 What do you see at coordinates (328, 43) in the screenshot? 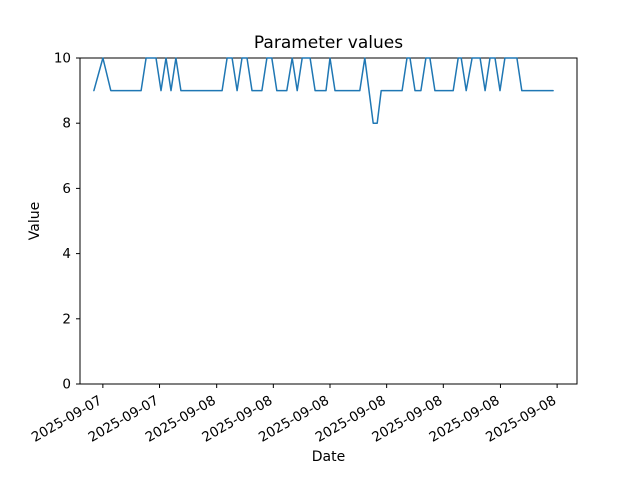
I see `chart-title: Parameter values` at bounding box center [328, 43].